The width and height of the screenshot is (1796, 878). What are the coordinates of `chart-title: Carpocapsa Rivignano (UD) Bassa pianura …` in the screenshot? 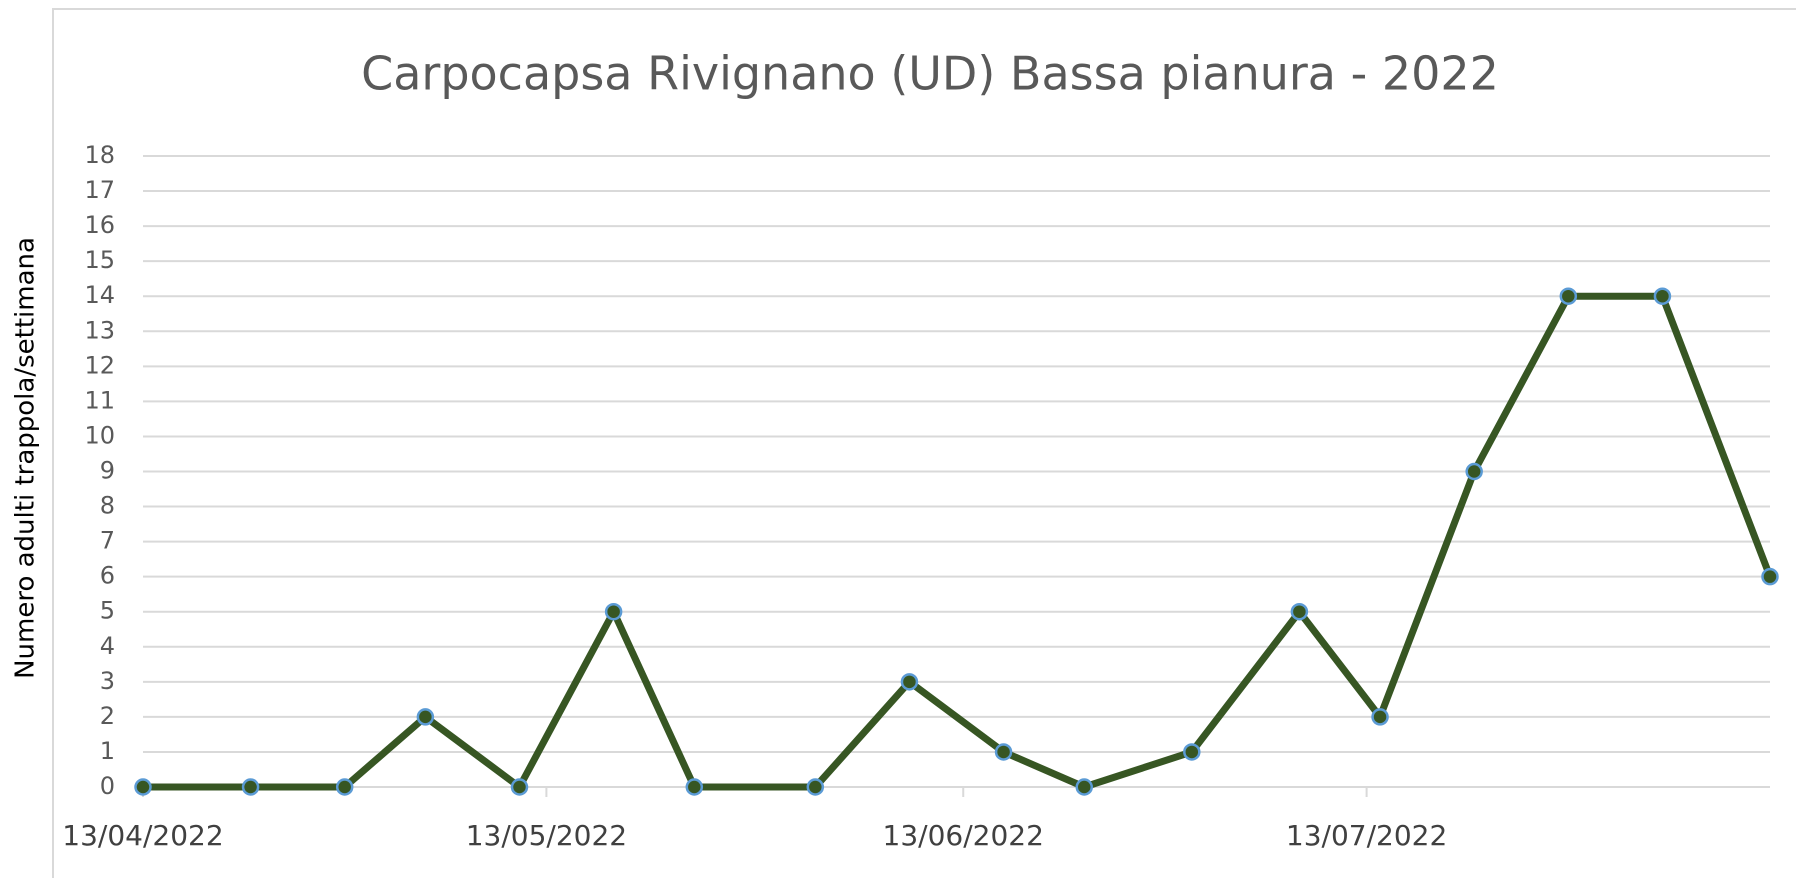 It's located at (930, 74).